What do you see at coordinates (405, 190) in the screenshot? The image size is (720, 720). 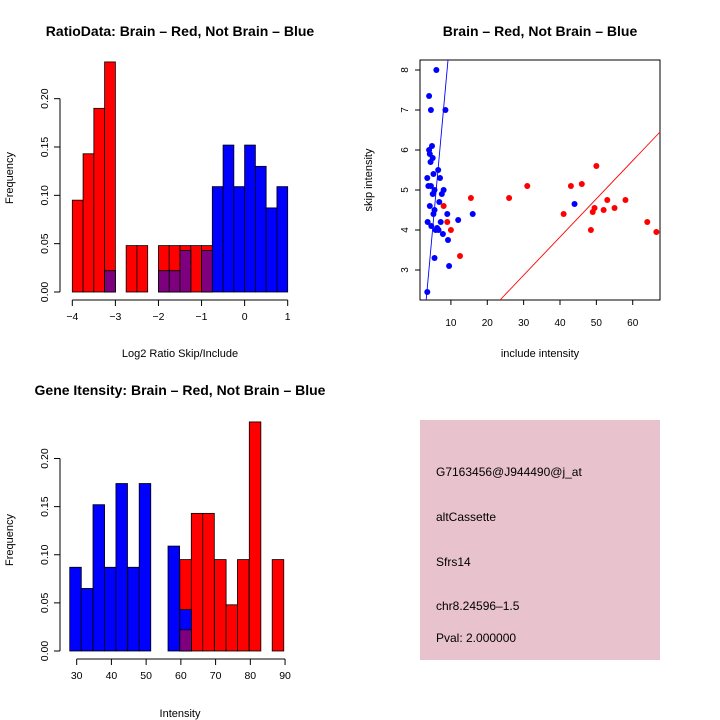 I see `y-tick-label: 5` at bounding box center [405, 190].